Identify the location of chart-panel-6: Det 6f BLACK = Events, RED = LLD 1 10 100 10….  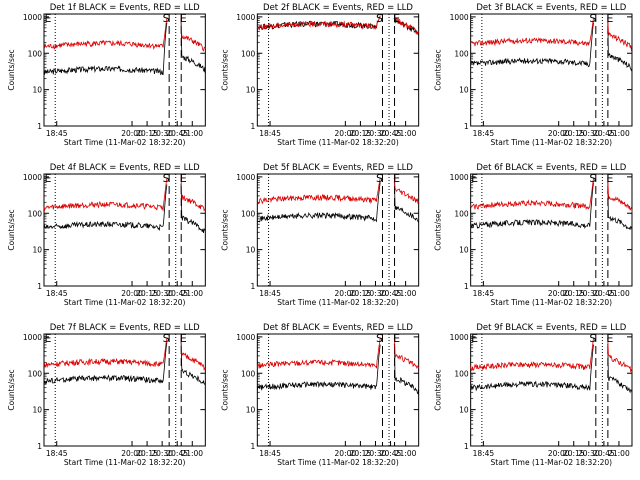
(533, 235).